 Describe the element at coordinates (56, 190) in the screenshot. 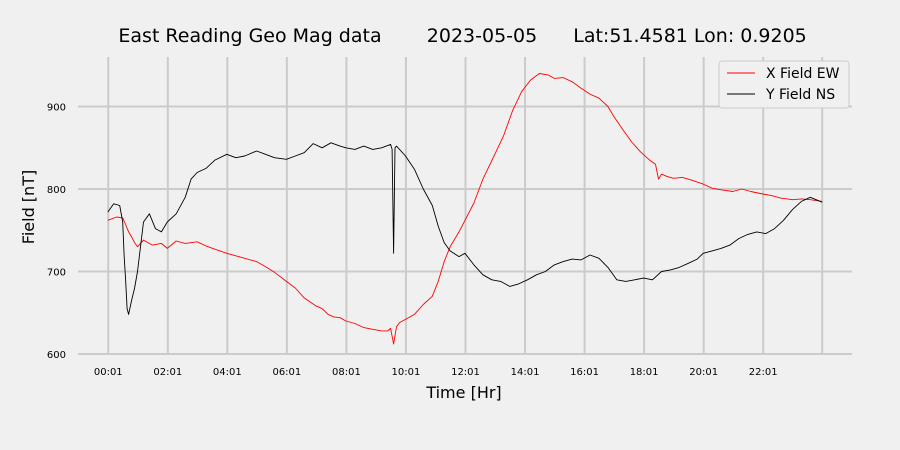

I see `y-tick-label: 800` at that location.